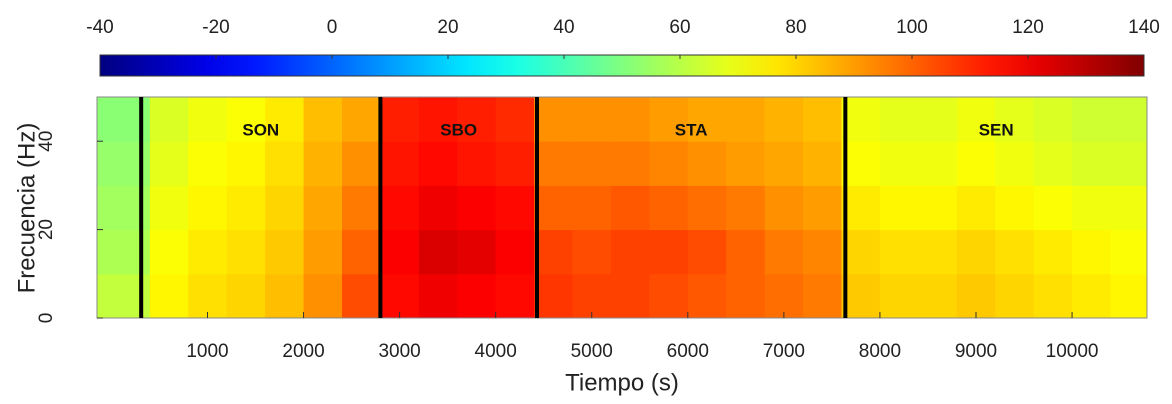 The width and height of the screenshot is (1172, 404). What do you see at coordinates (622, 382) in the screenshot?
I see `x-axis-label: Tiempo (s)` at bounding box center [622, 382].